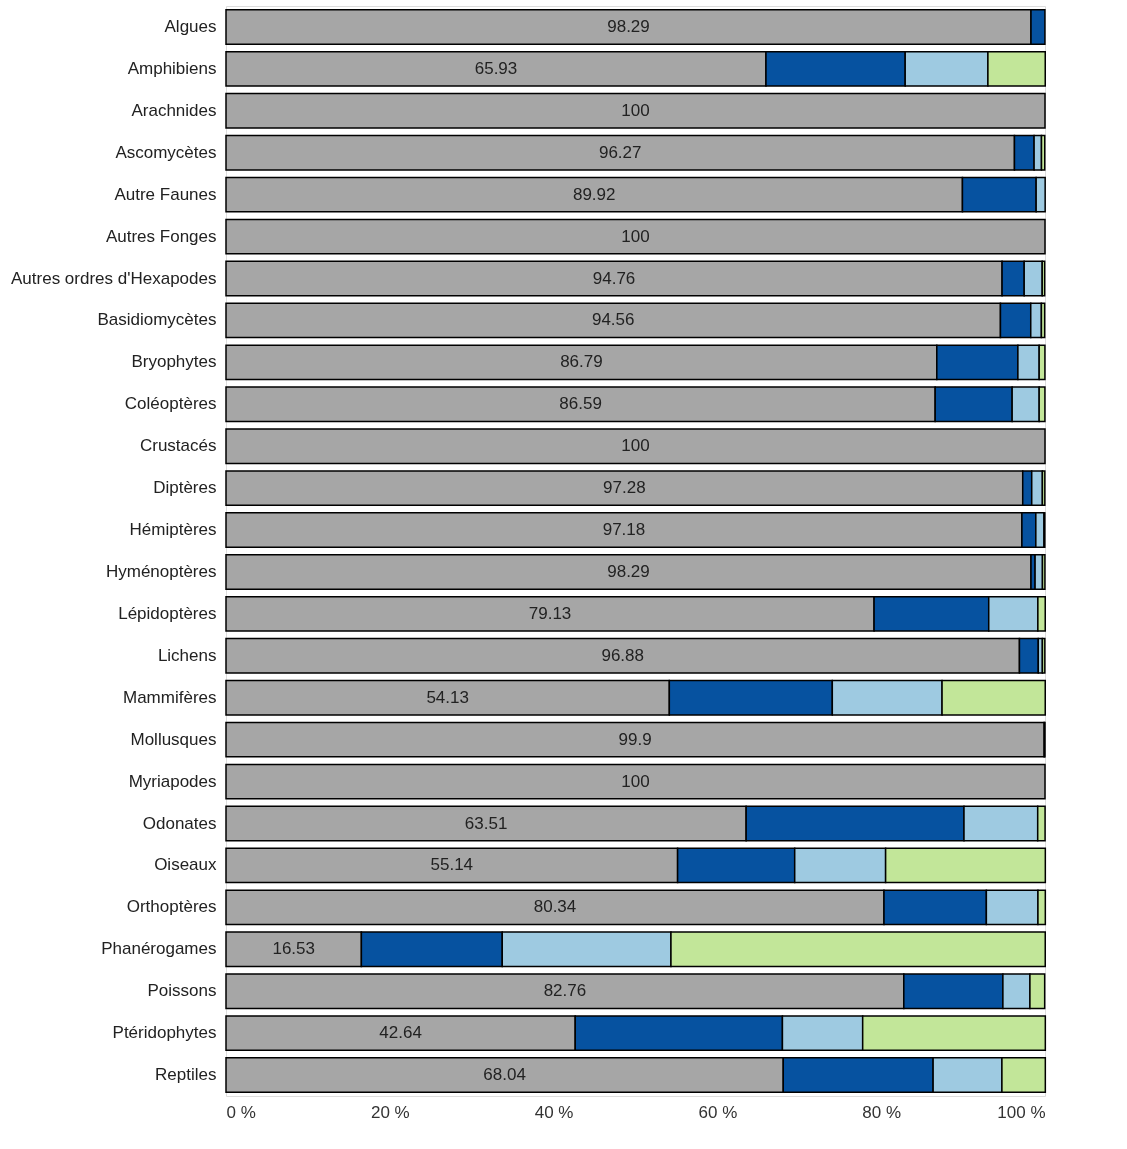 Image resolution: width=1127 pixels, height=1149 pixels. I want to click on data-label: 89.92, so click(594, 194).